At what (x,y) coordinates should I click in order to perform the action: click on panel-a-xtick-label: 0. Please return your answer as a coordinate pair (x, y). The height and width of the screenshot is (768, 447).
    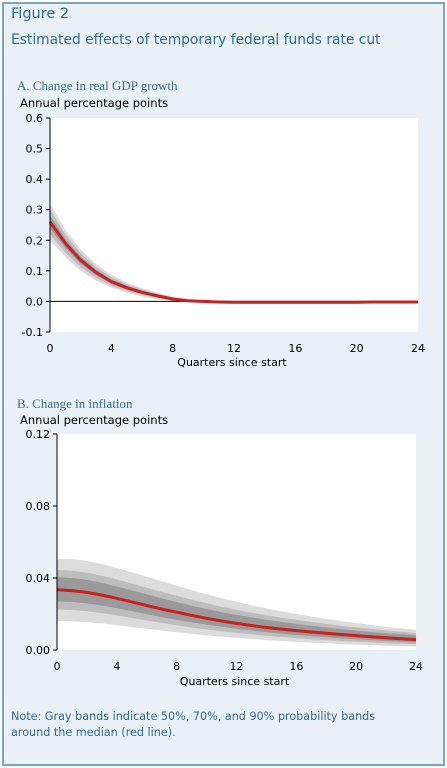
    Looking at the image, I should click on (50, 348).